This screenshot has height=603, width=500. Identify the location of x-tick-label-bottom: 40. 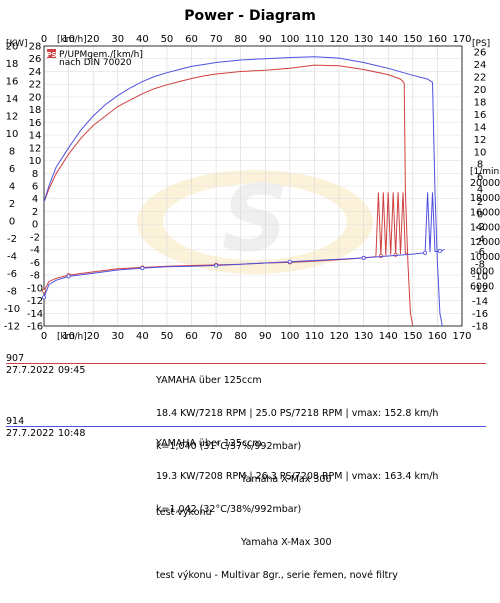
(142, 336).